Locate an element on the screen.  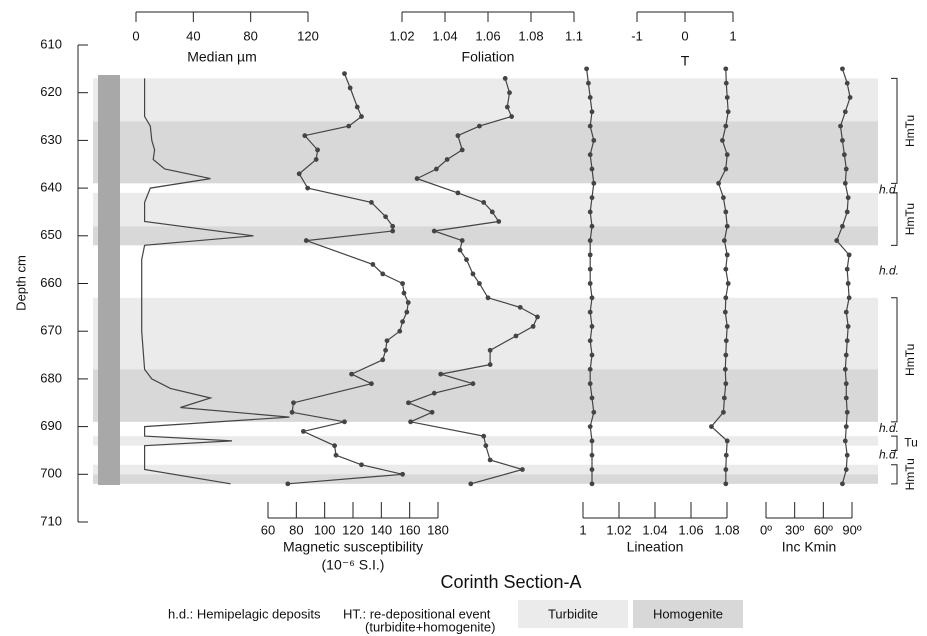
y-tick-label: 650 is located at coordinates (51, 234).